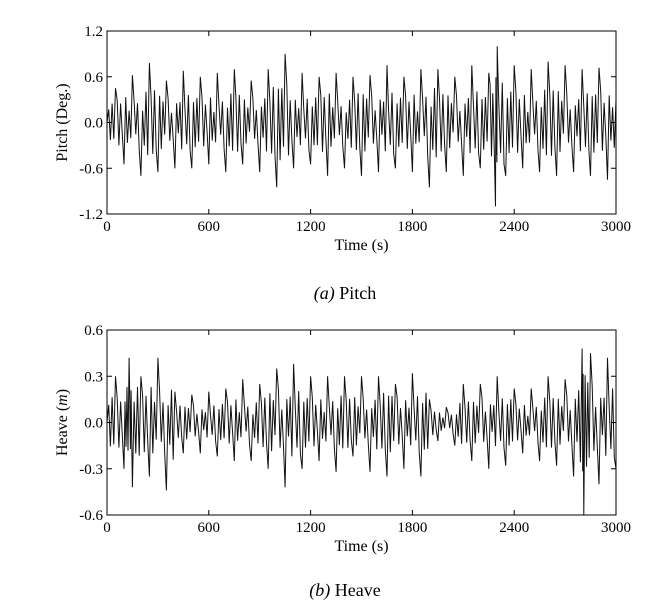 This screenshot has width=664, height=606. I want to click on pitch-x-tick-label: 2400, so click(514, 227).